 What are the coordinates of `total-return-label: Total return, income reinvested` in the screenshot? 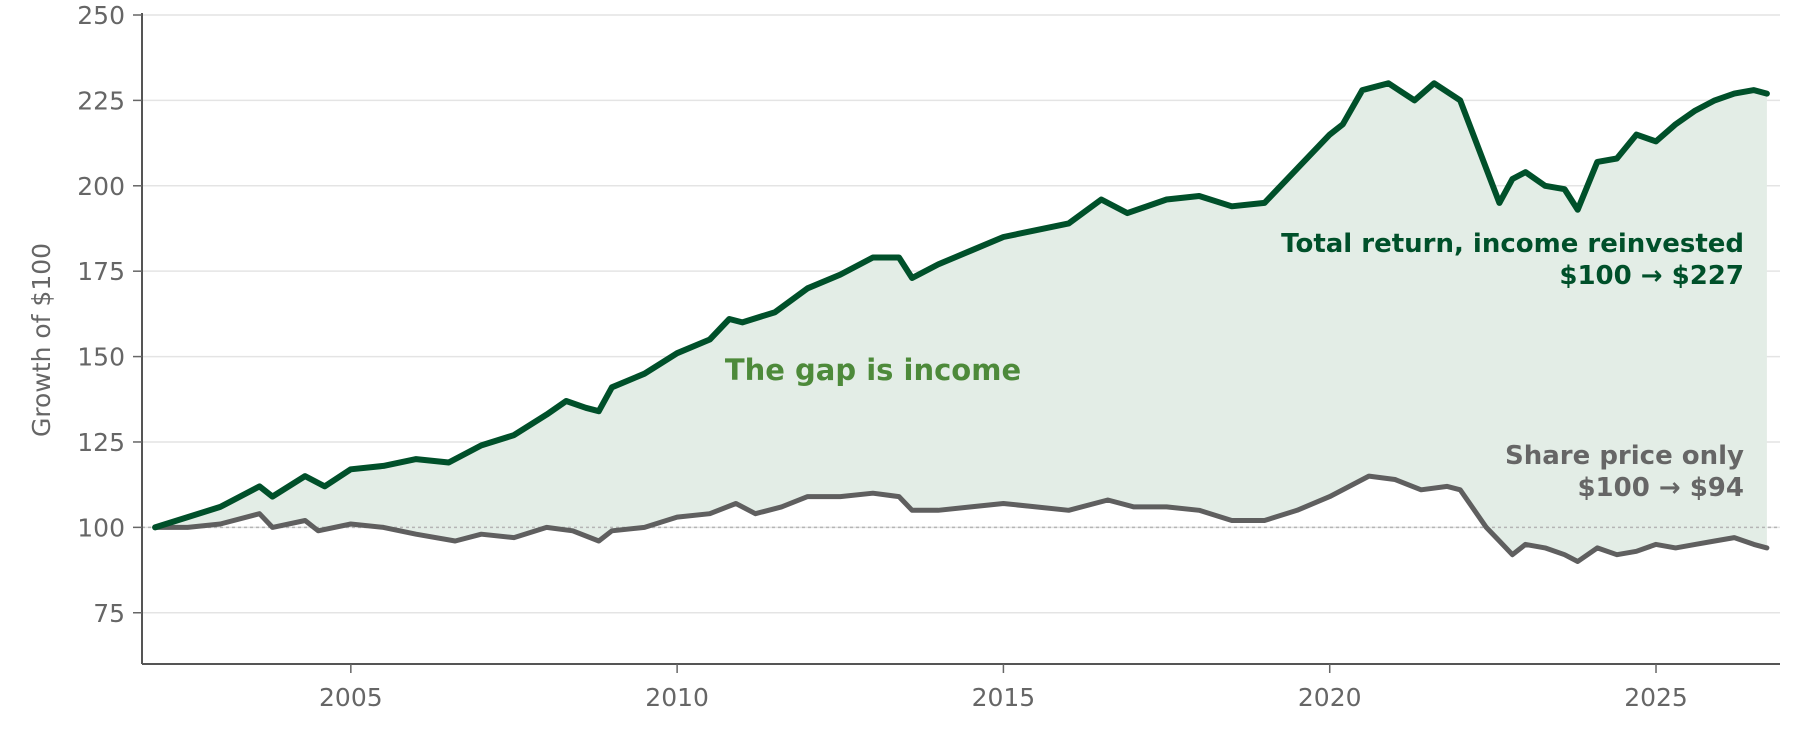 It's located at (1512, 244).